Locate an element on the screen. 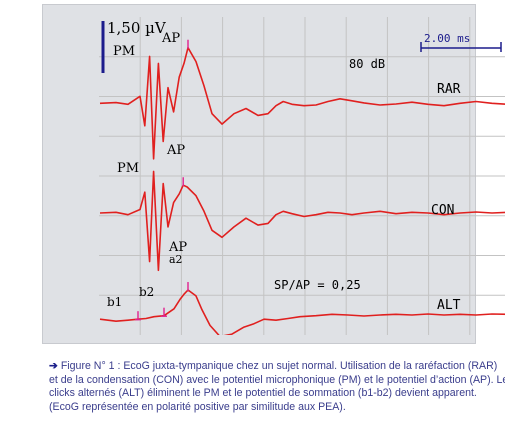  arrow-icon: ➔ is located at coordinates (53, 366).